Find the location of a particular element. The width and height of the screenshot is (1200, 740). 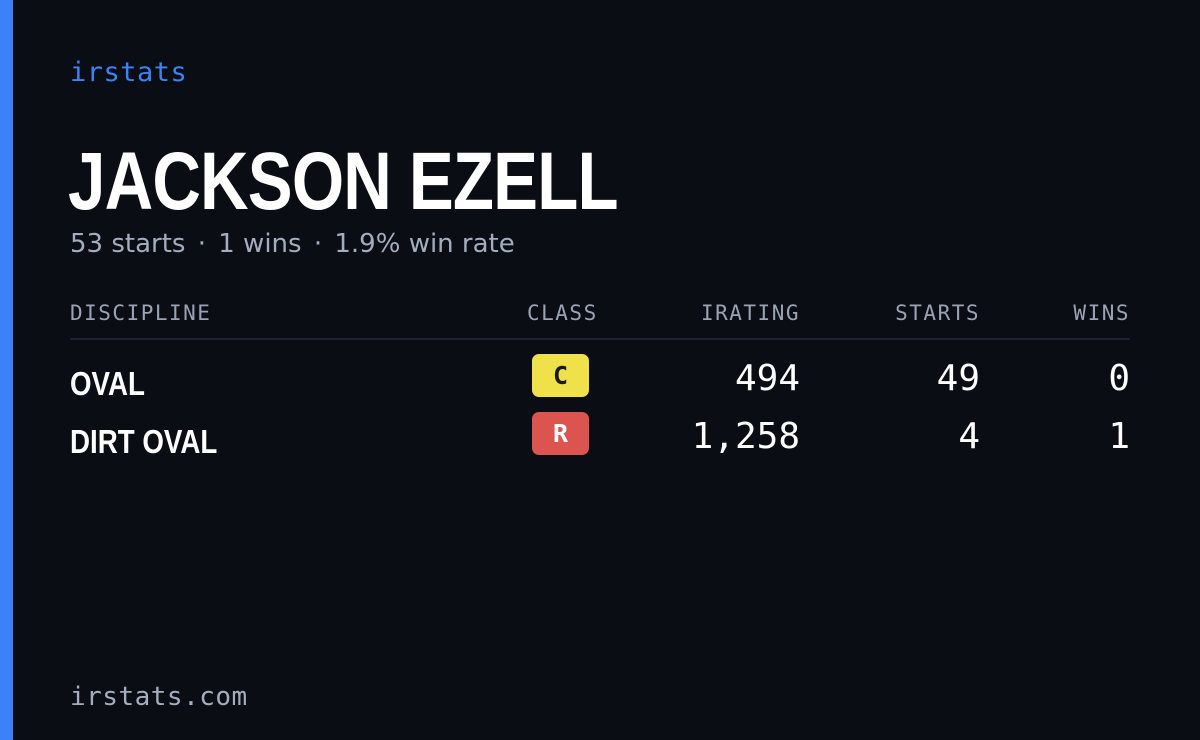

stats-table-header: DISCIPLINE CLASS IRATING STARTS WINS is located at coordinates (600, 319).